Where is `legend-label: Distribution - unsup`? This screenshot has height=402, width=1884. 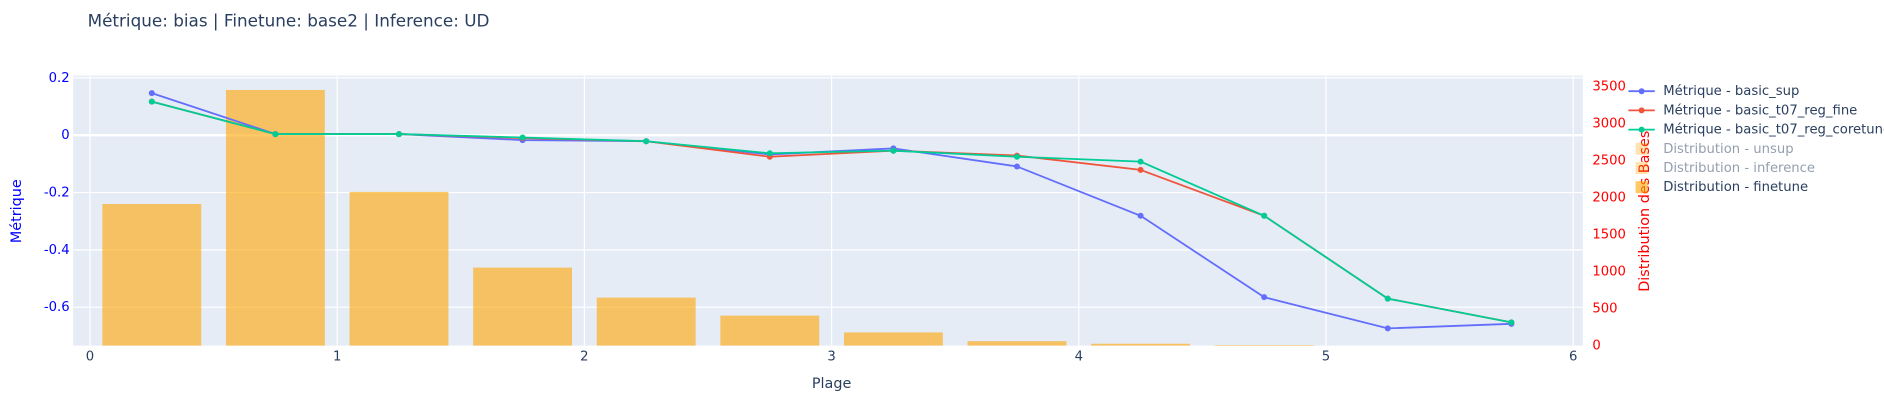 legend-label: Distribution - unsup is located at coordinates (1728, 149).